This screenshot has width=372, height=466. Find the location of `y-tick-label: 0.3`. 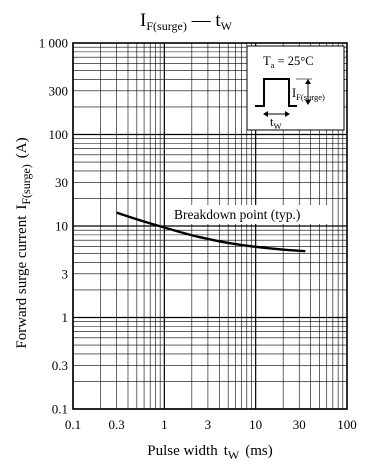

y-tick-label: 0.3 is located at coordinates (60, 365).